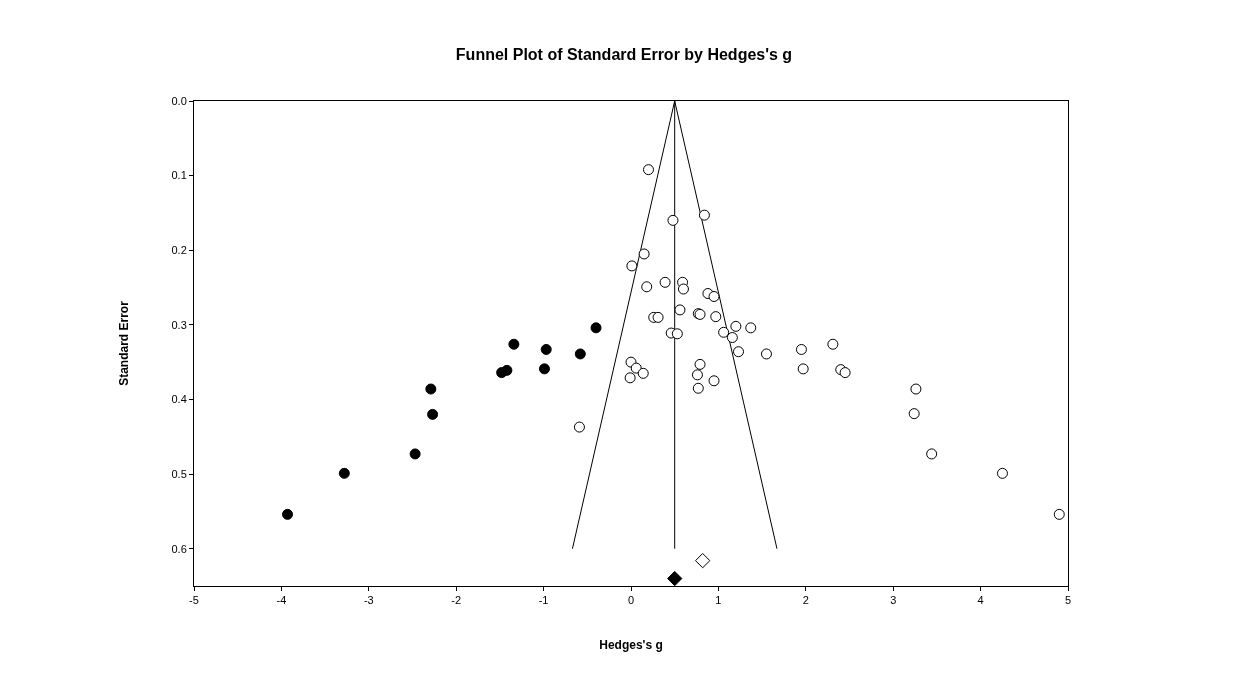  Describe the element at coordinates (179, 250) in the screenshot. I see `y-tick-label: 0.2` at that location.